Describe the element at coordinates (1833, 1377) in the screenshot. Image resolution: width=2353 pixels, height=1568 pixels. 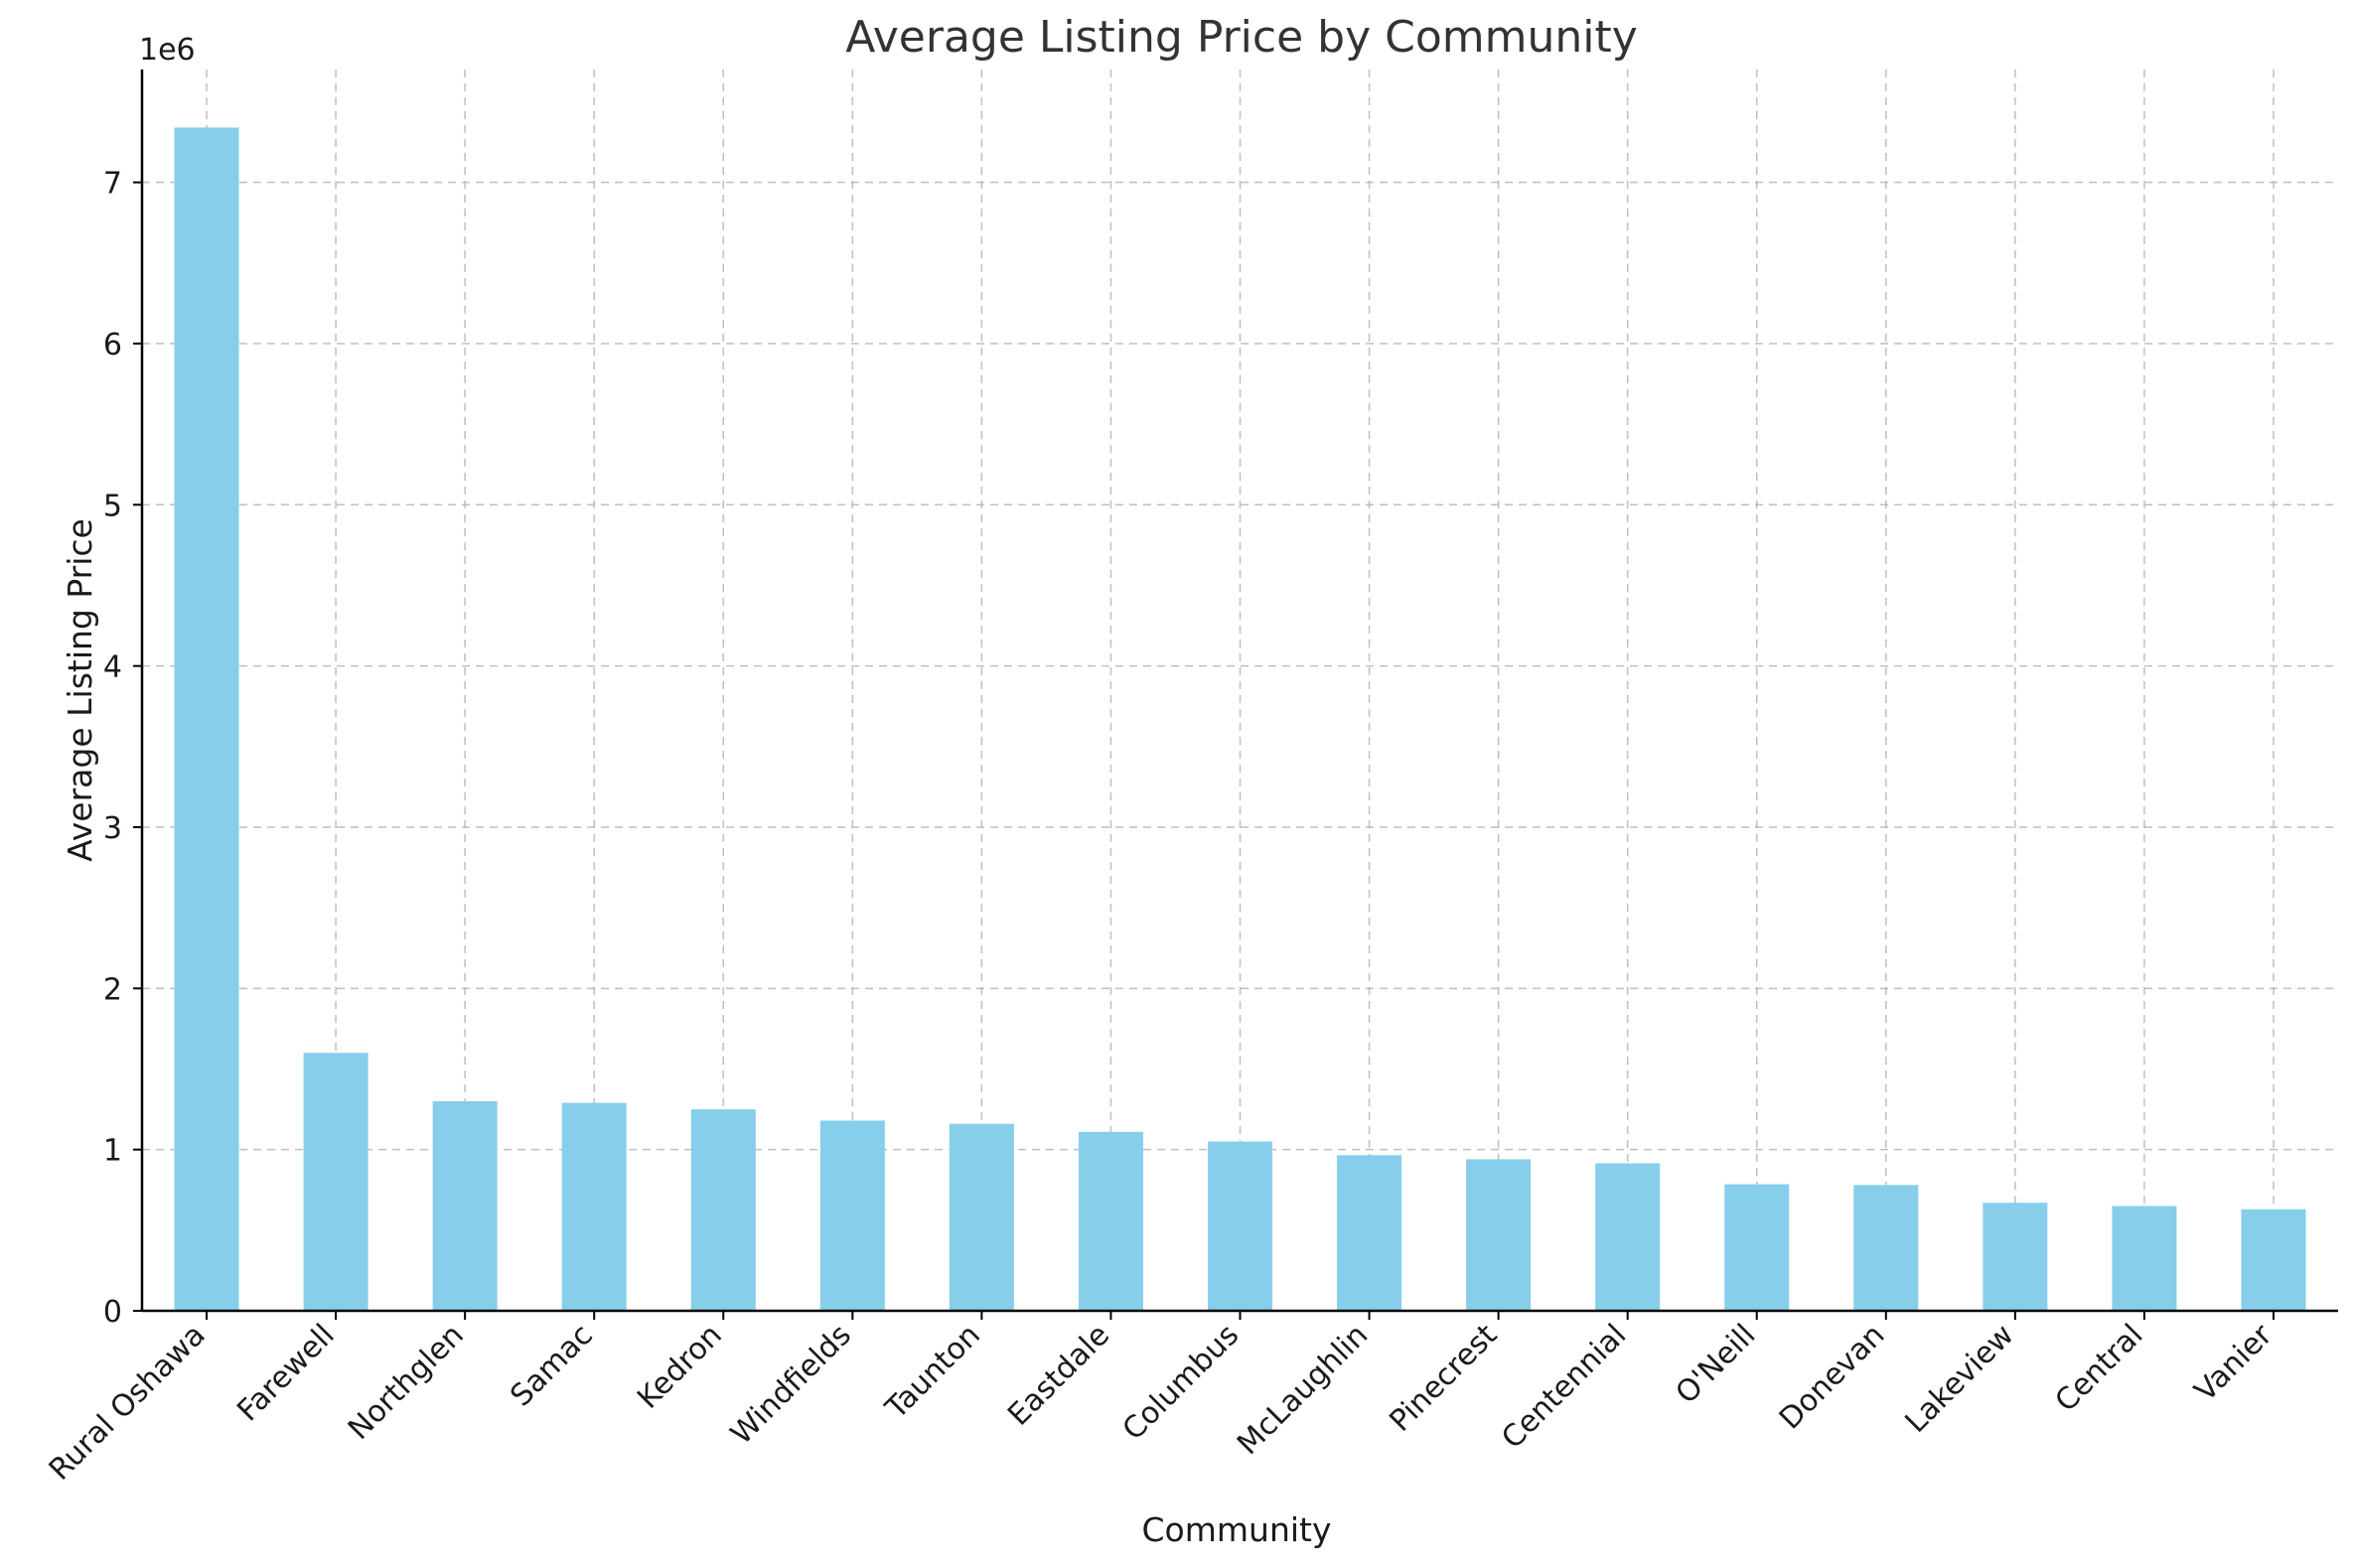
I see `x-tick-label-13: Donevan` at that location.